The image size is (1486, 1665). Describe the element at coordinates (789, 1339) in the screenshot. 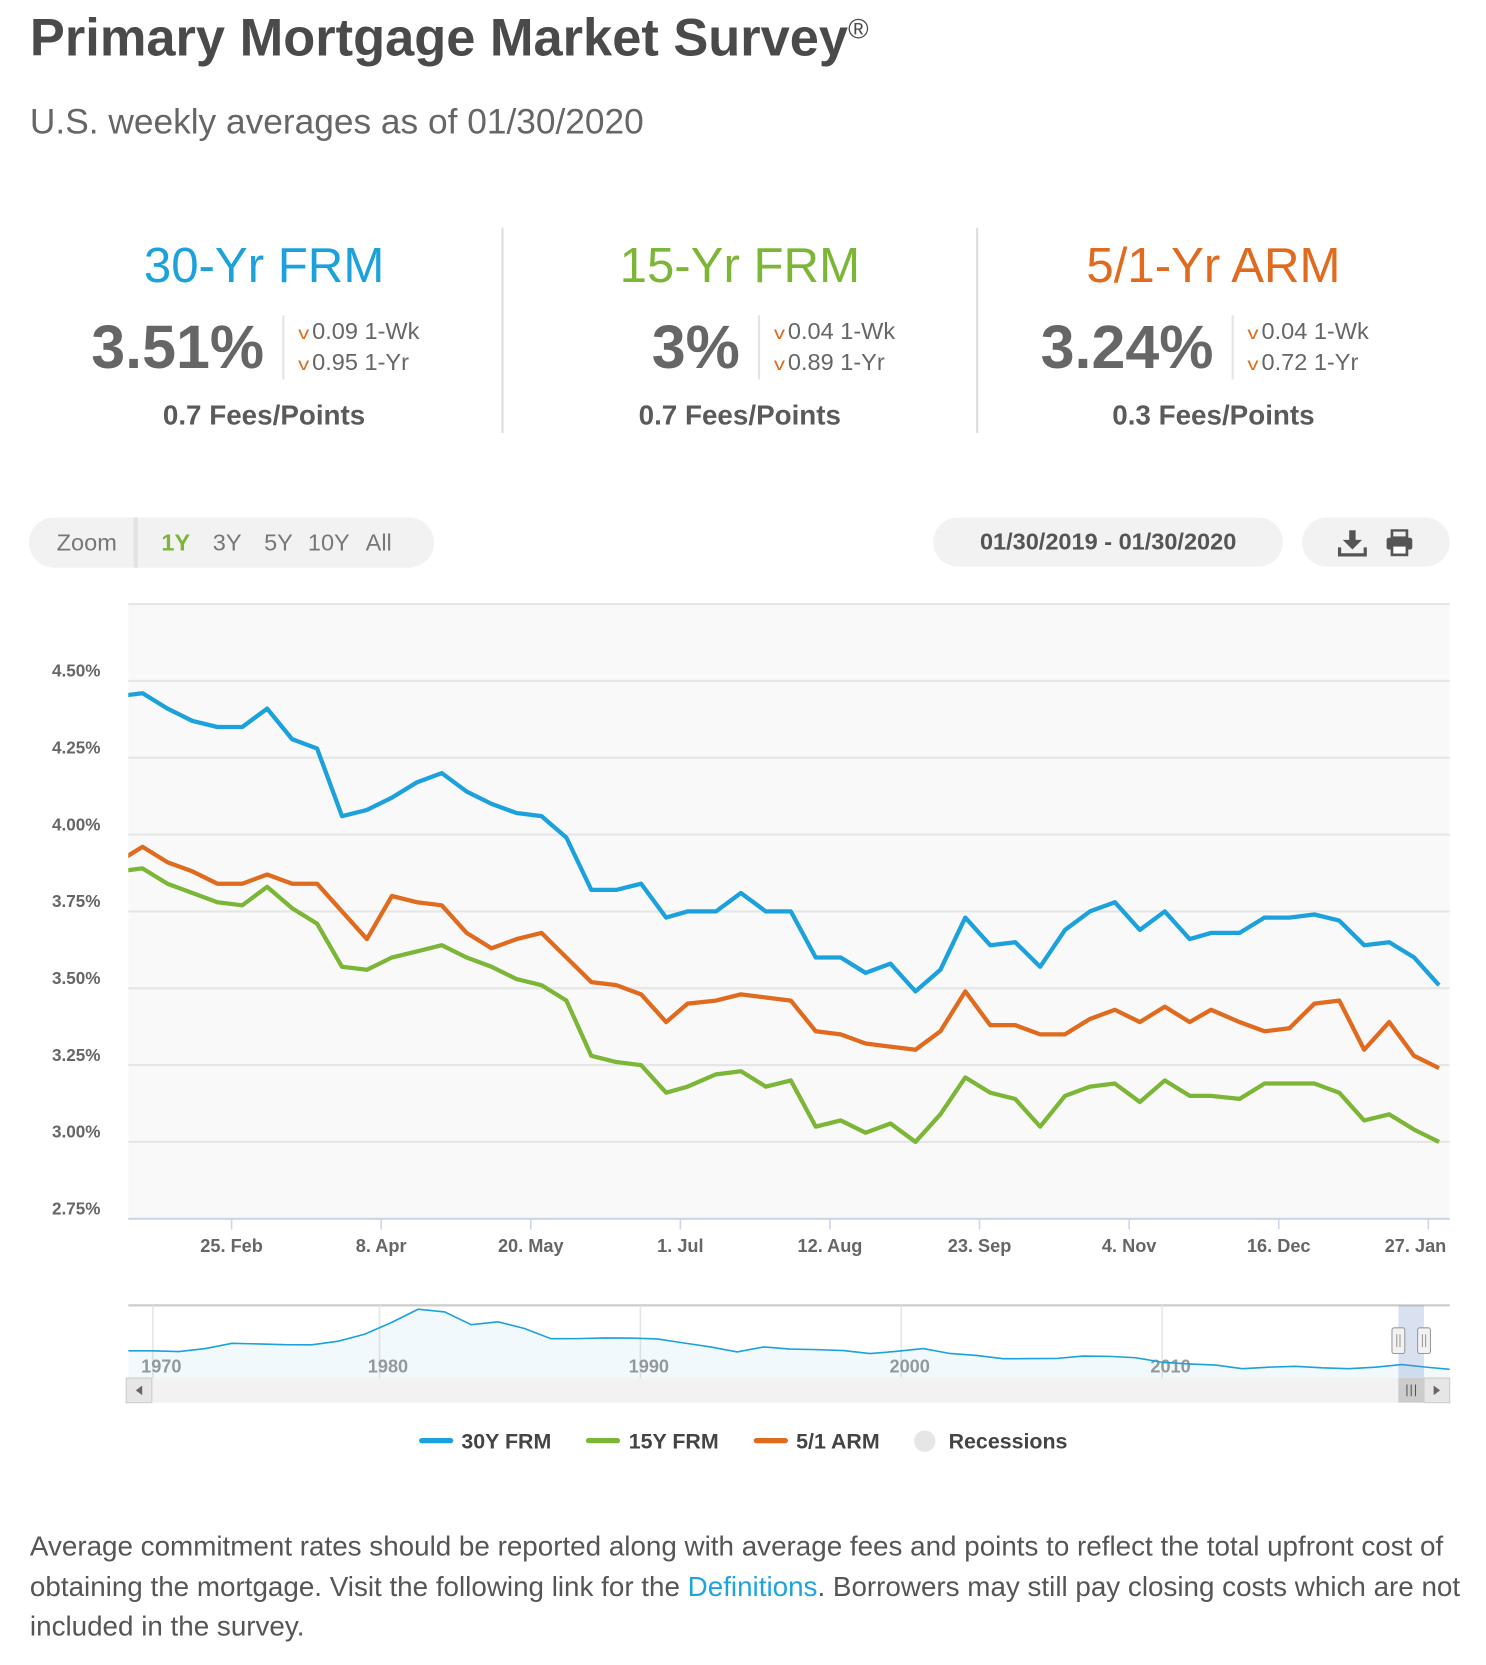

I see `navigator-line` at that location.